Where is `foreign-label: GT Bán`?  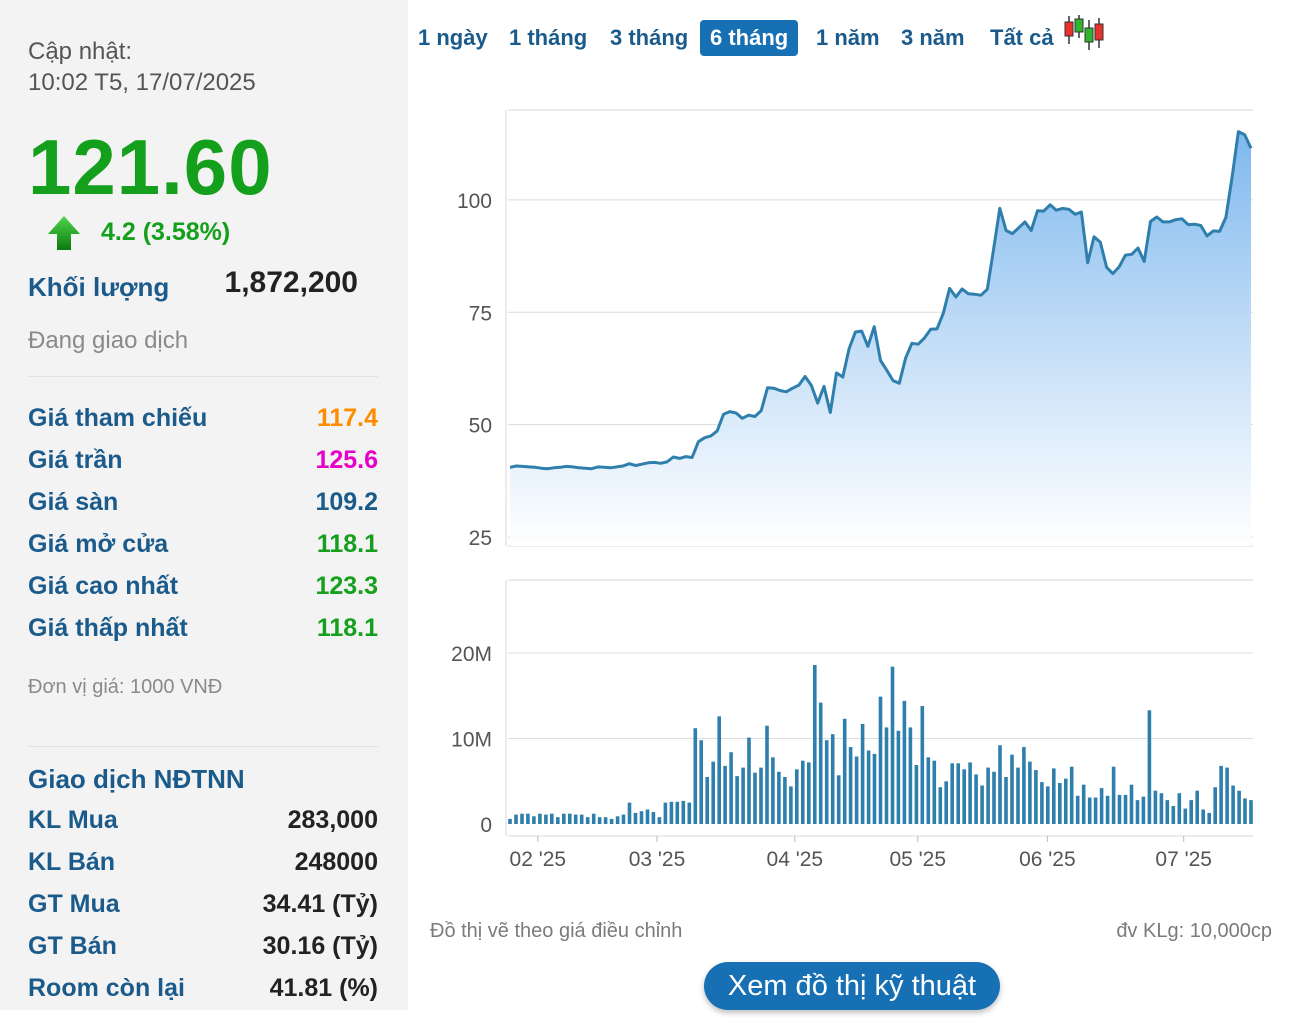 foreign-label: GT Bán is located at coordinates (72, 946).